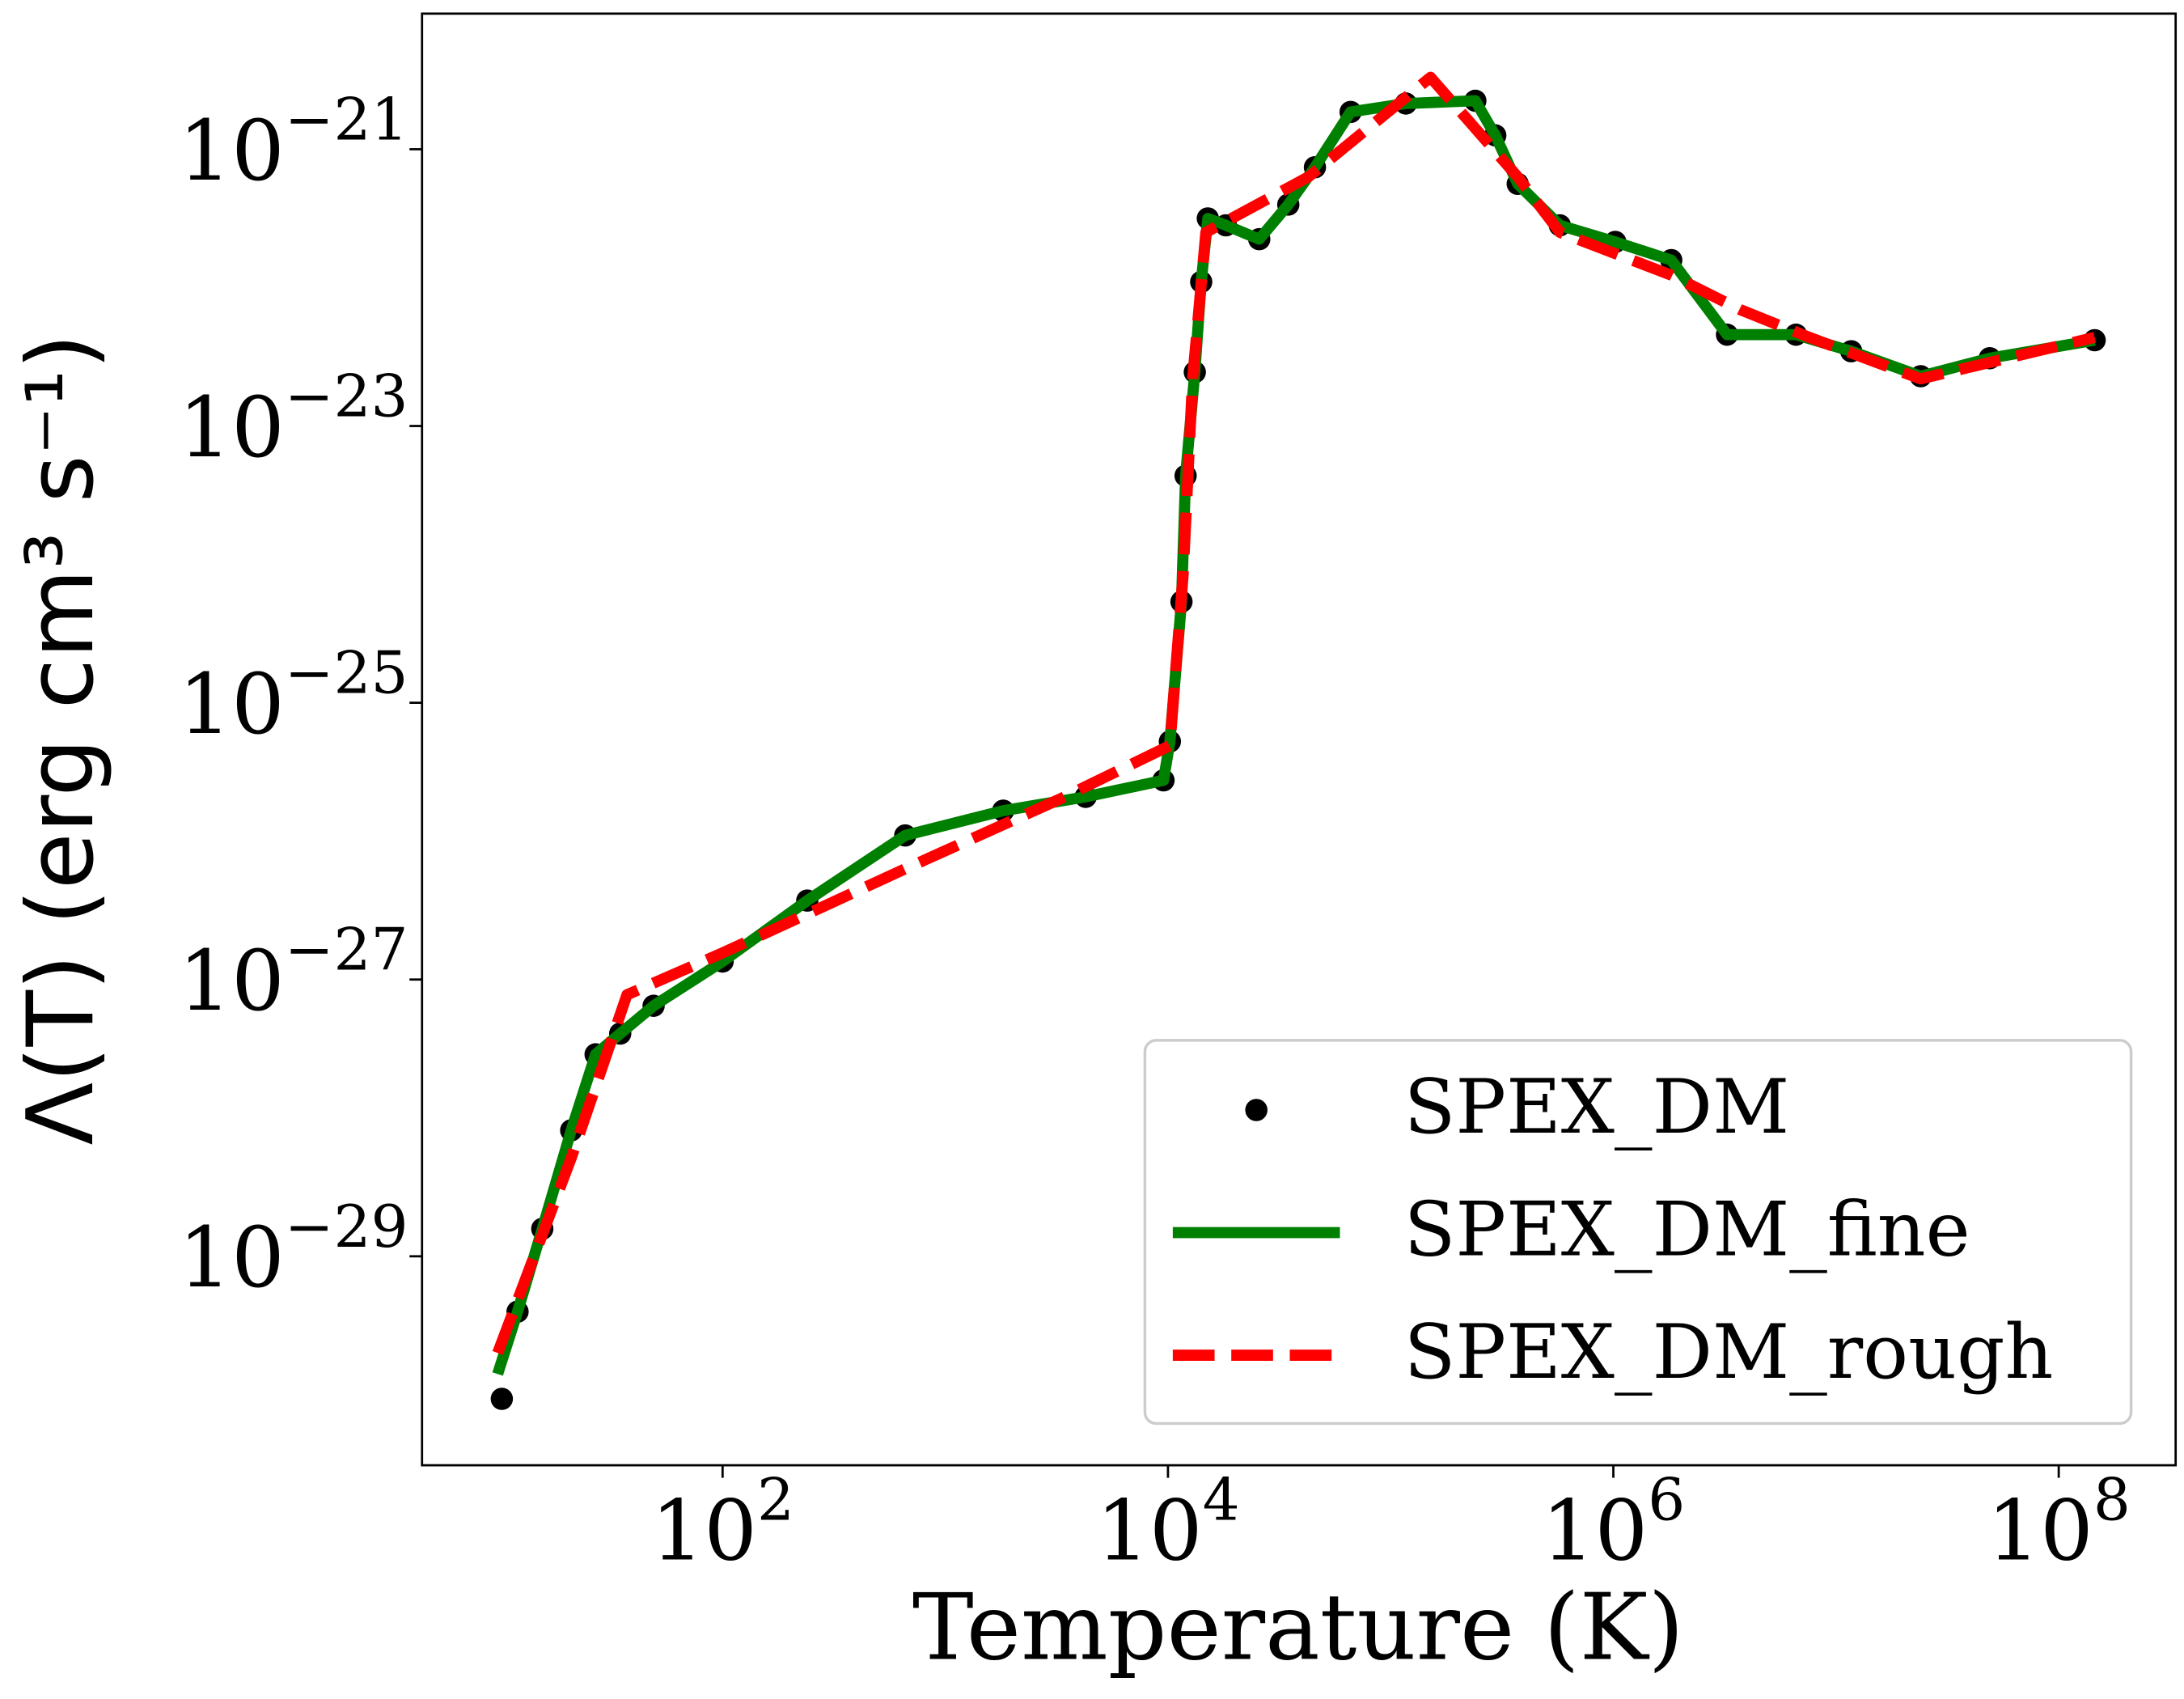  I want to click on legend-label: SPEX_DM, so click(1597, 1106).